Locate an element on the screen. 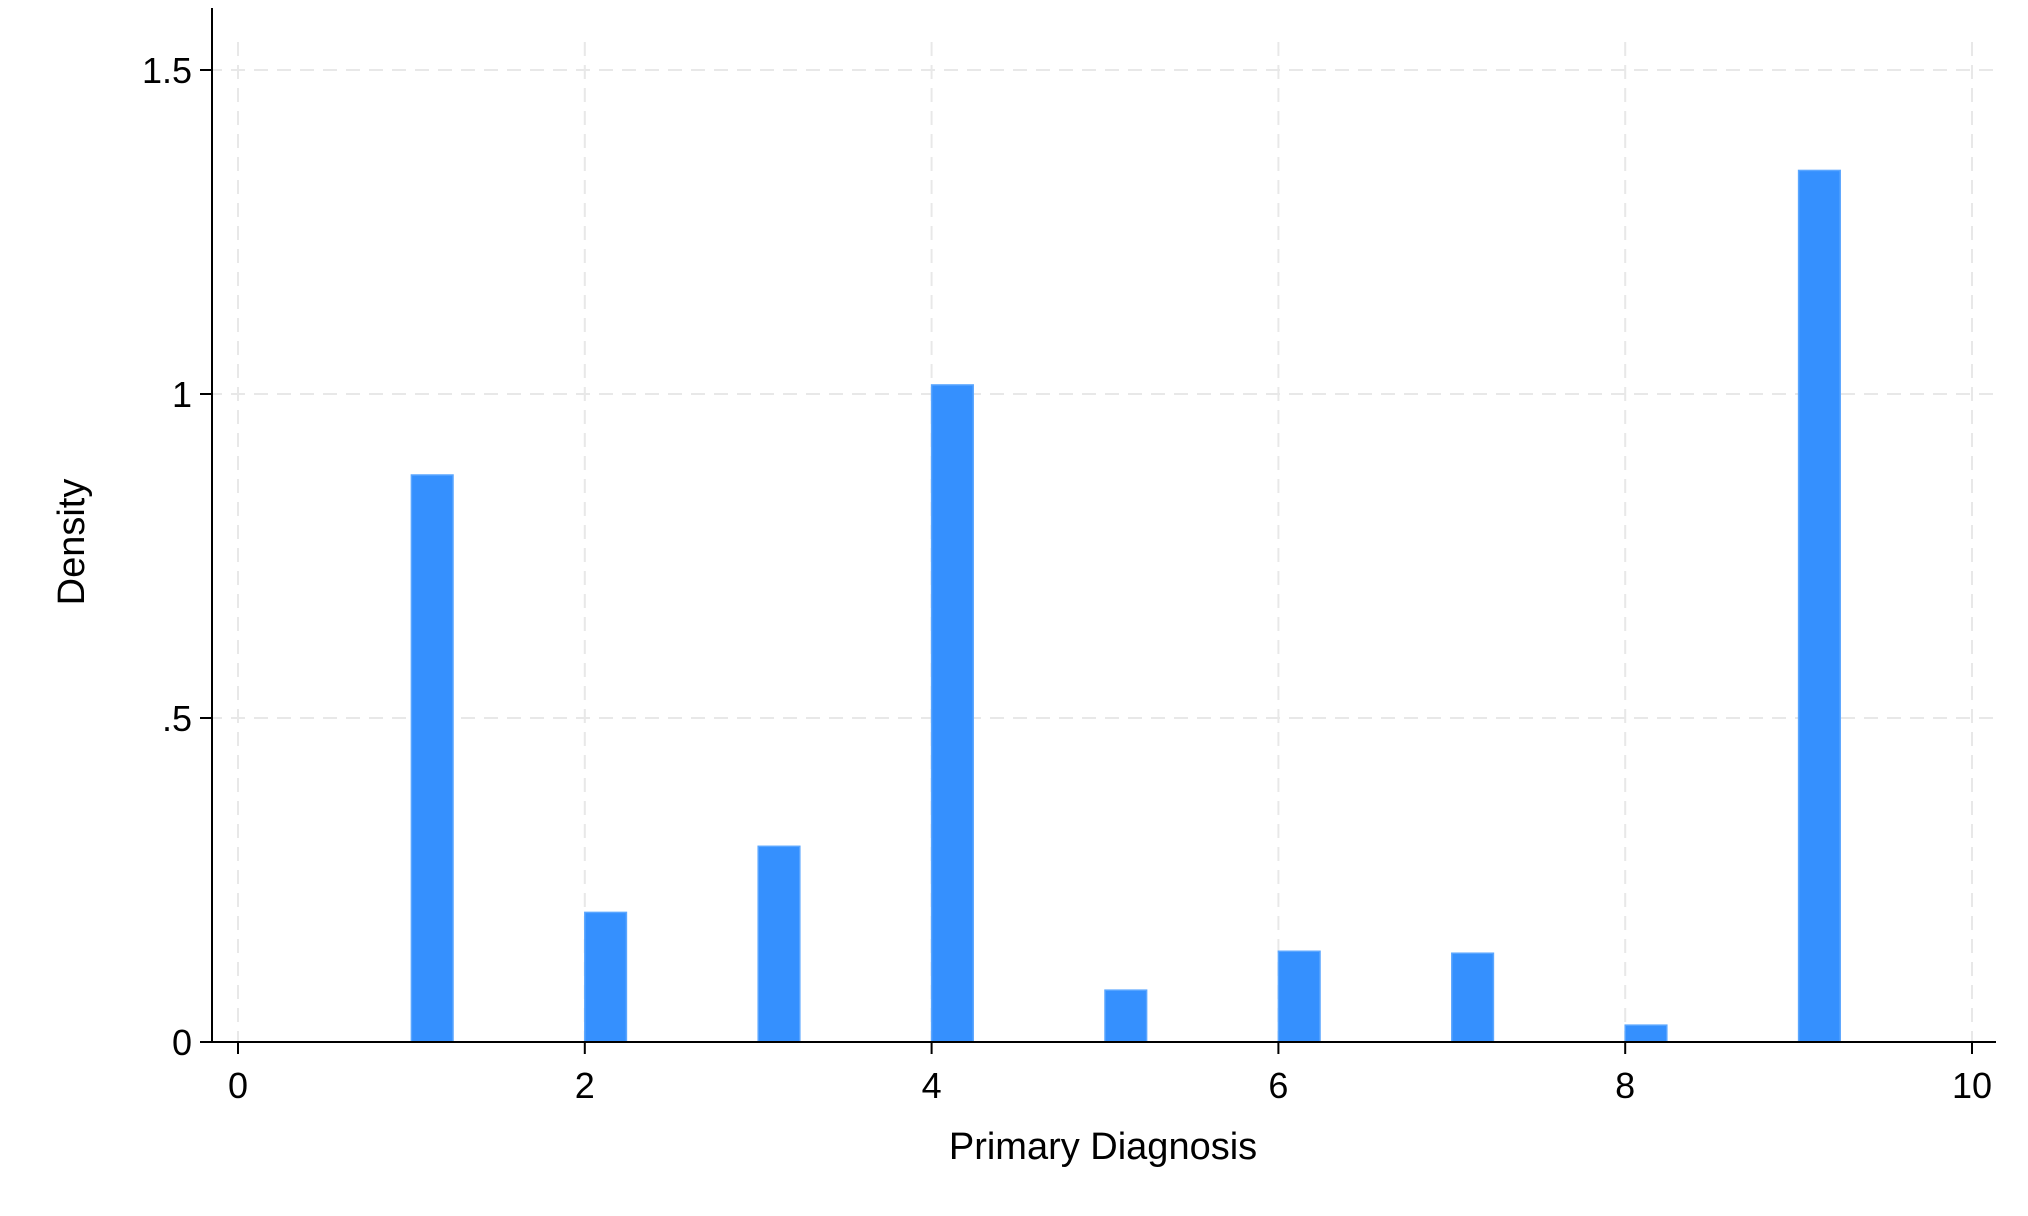 This screenshot has height=1216, width=2028. y-tick-label: .5 is located at coordinates (177, 718).